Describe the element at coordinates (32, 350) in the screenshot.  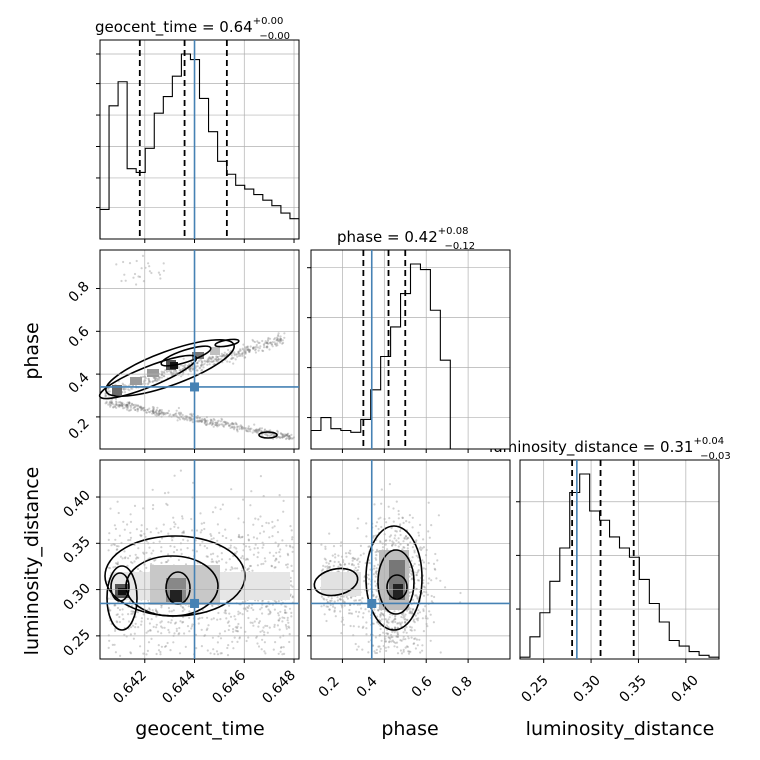
I see `y-axis-label-phase: phase` at that location.